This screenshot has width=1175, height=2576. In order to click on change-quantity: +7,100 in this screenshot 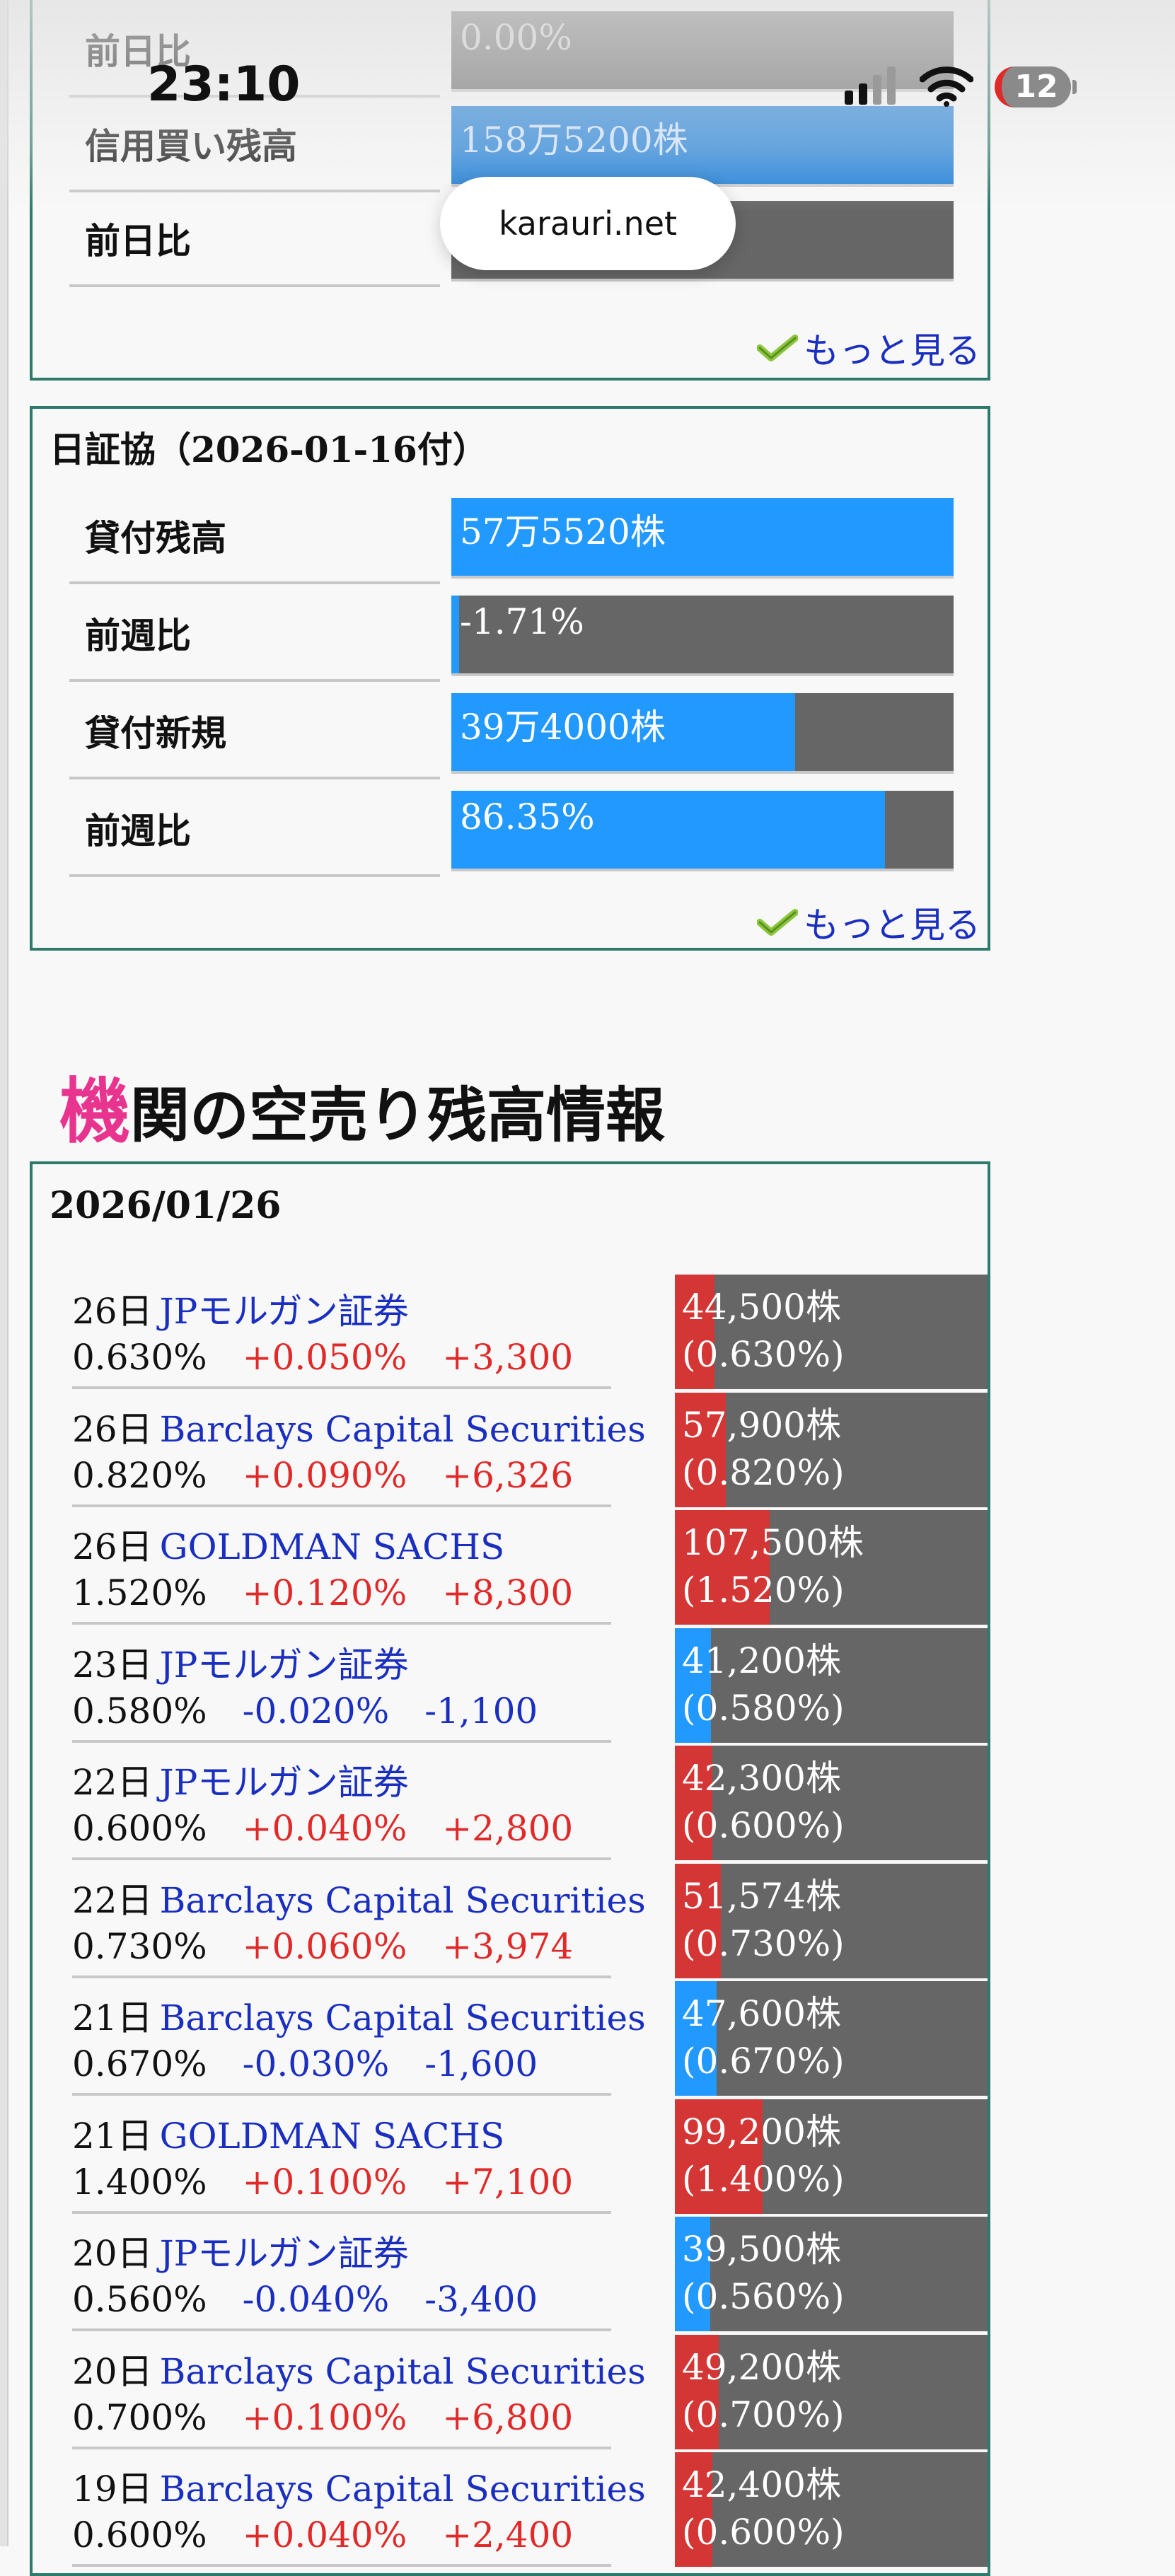, I will do `click(508, 2182)`.